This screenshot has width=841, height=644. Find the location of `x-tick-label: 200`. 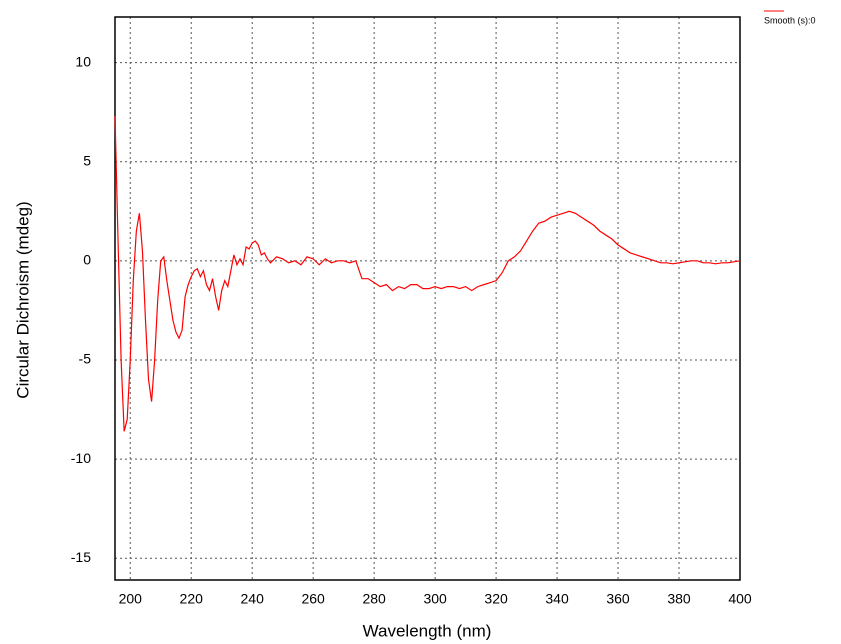

x-tick-label: 200 is located at coordinates (131, 599).